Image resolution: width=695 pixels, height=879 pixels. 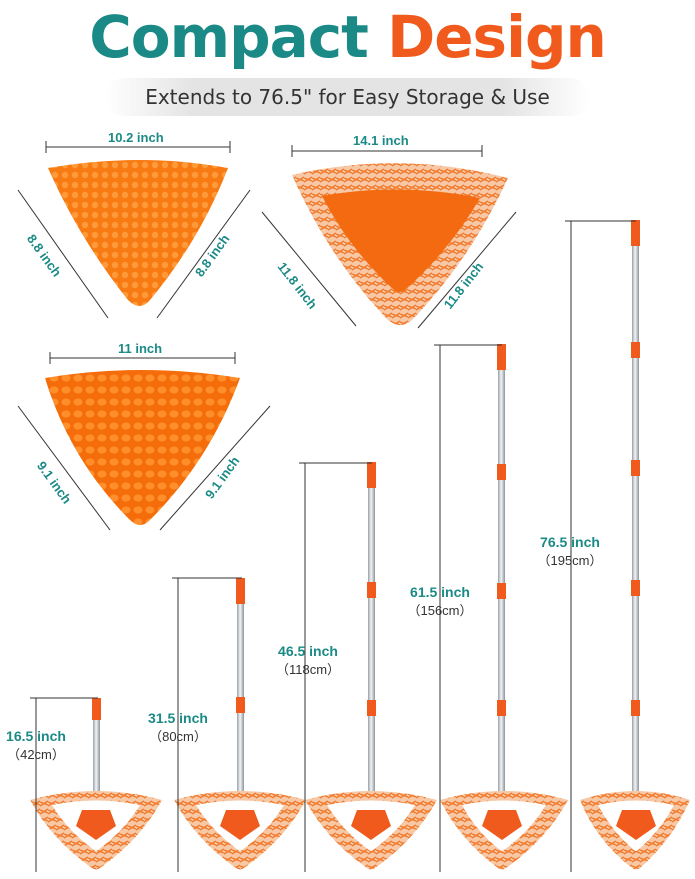 I want to click on mop1-length-label: 16.5 inch （42cm）, so click(x=36, y=745).